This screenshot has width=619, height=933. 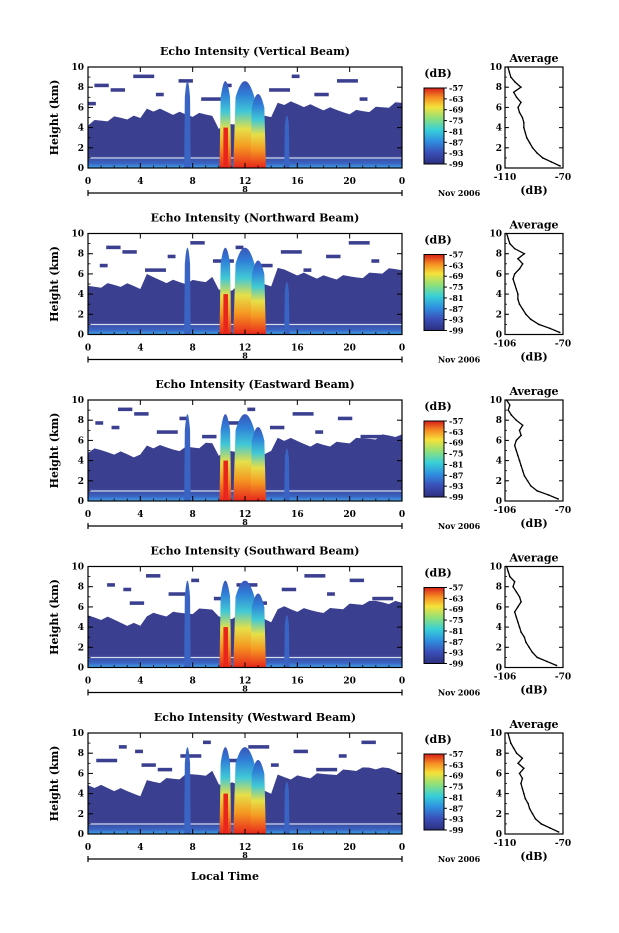 I want to click on y-axis-label: Height (km), so click(x=54, y=617).